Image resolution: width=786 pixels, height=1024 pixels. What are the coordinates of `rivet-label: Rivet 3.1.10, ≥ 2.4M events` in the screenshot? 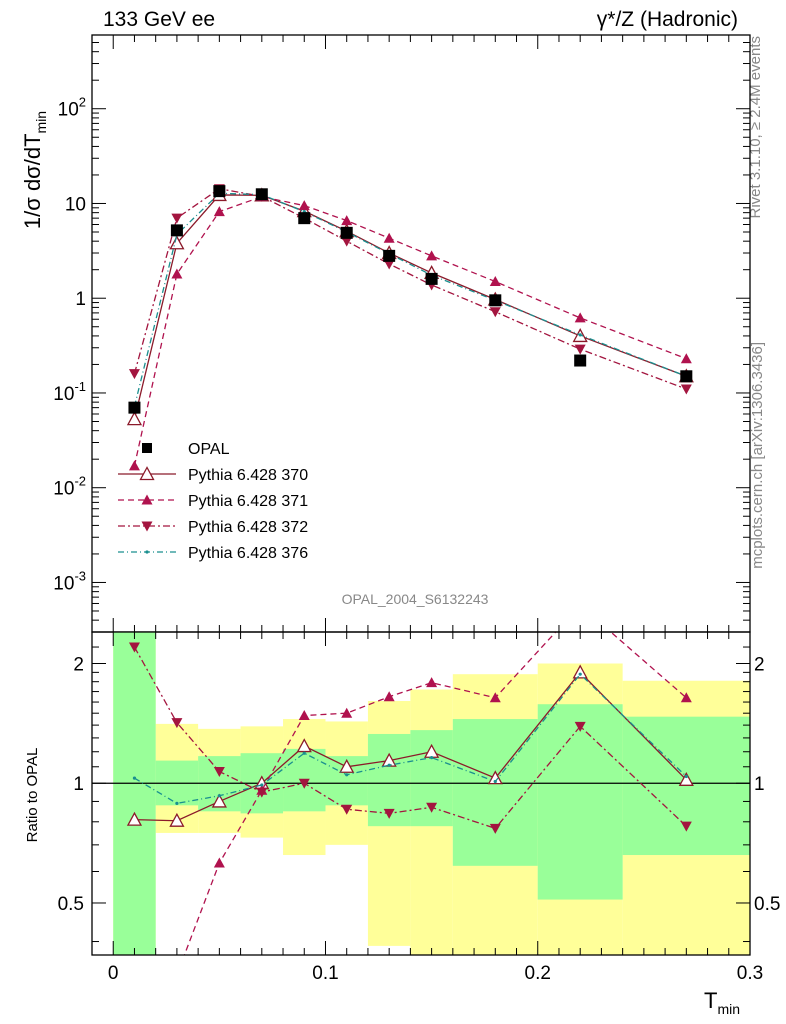 It's located at (755, 127).